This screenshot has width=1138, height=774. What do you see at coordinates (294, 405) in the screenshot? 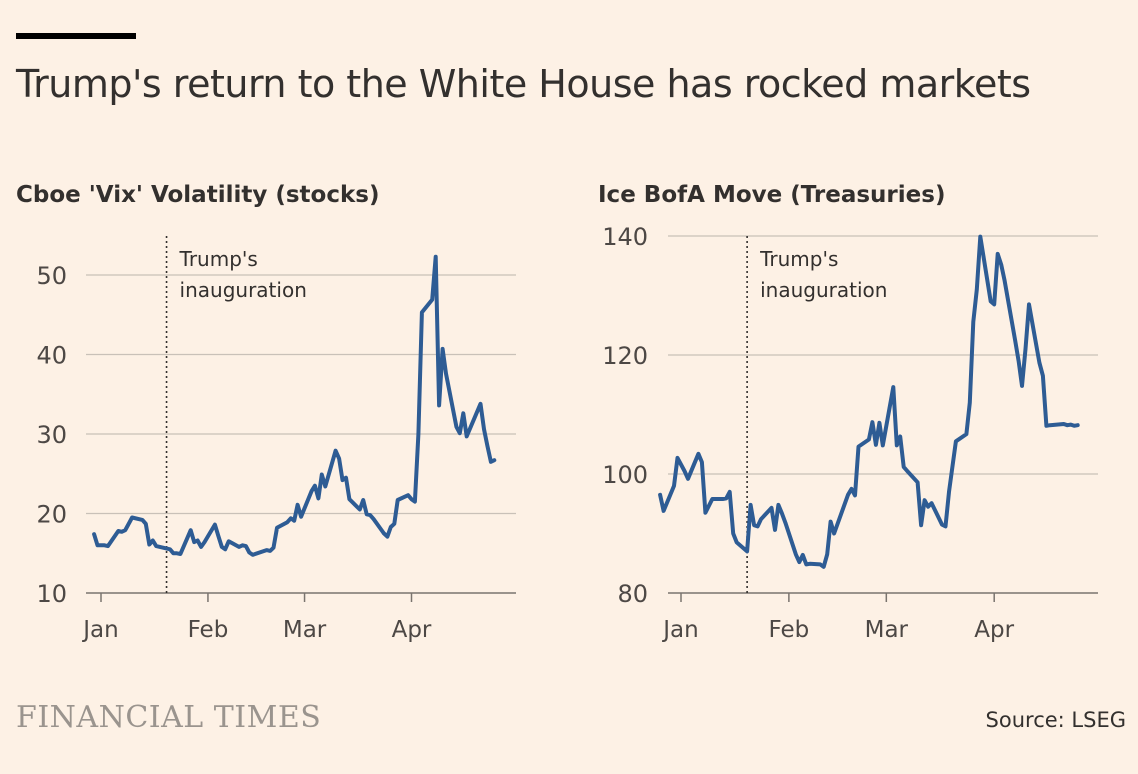
I see `series-line` at bounding box center [294, 405].